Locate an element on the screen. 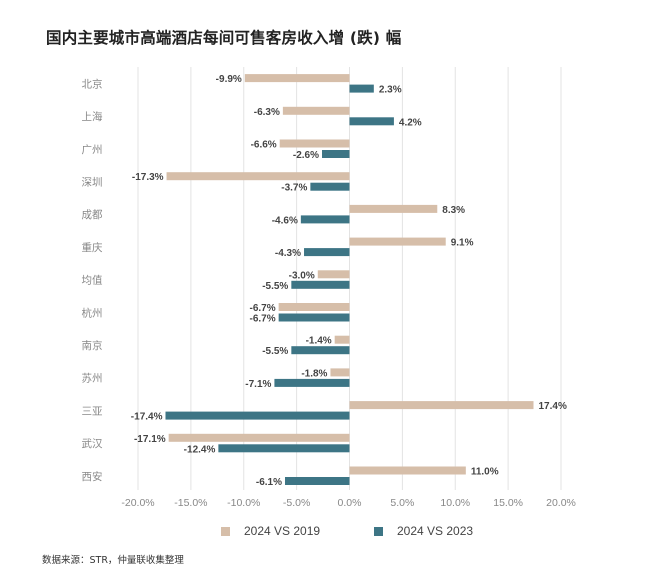 The width and height of the screenshot is (660, 584). y-category-label: 广州 is located at coordinates (92, 150).